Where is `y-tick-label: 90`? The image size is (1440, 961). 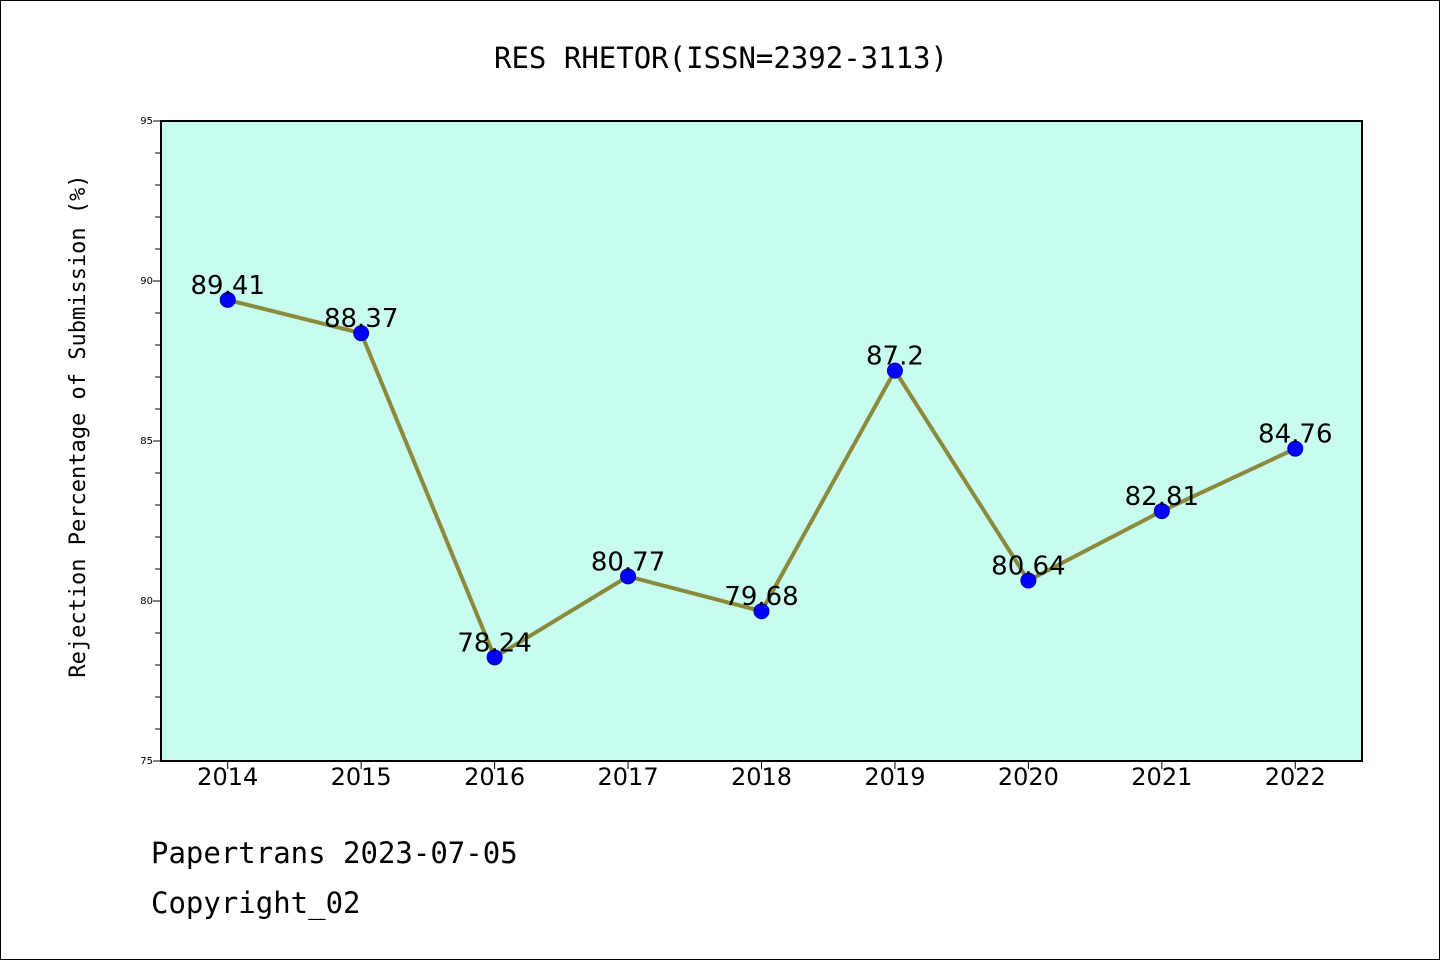
y-tick-label: 90 is located at coordinates (146, 281).